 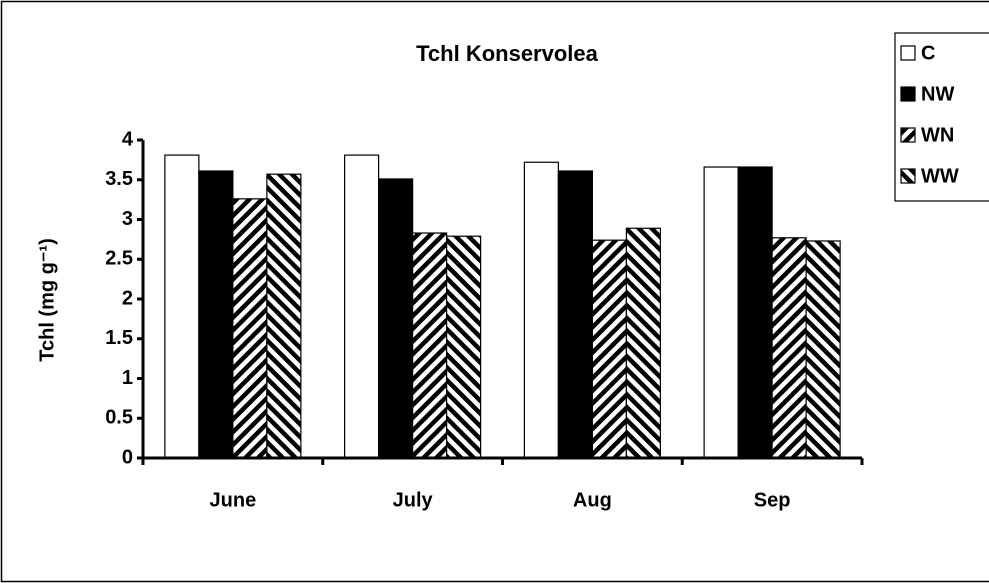 What do you see at coordinates (119, 418) in the screenshot?
I see `y-tick-label: 0.5` at bounding box center [119, 418].